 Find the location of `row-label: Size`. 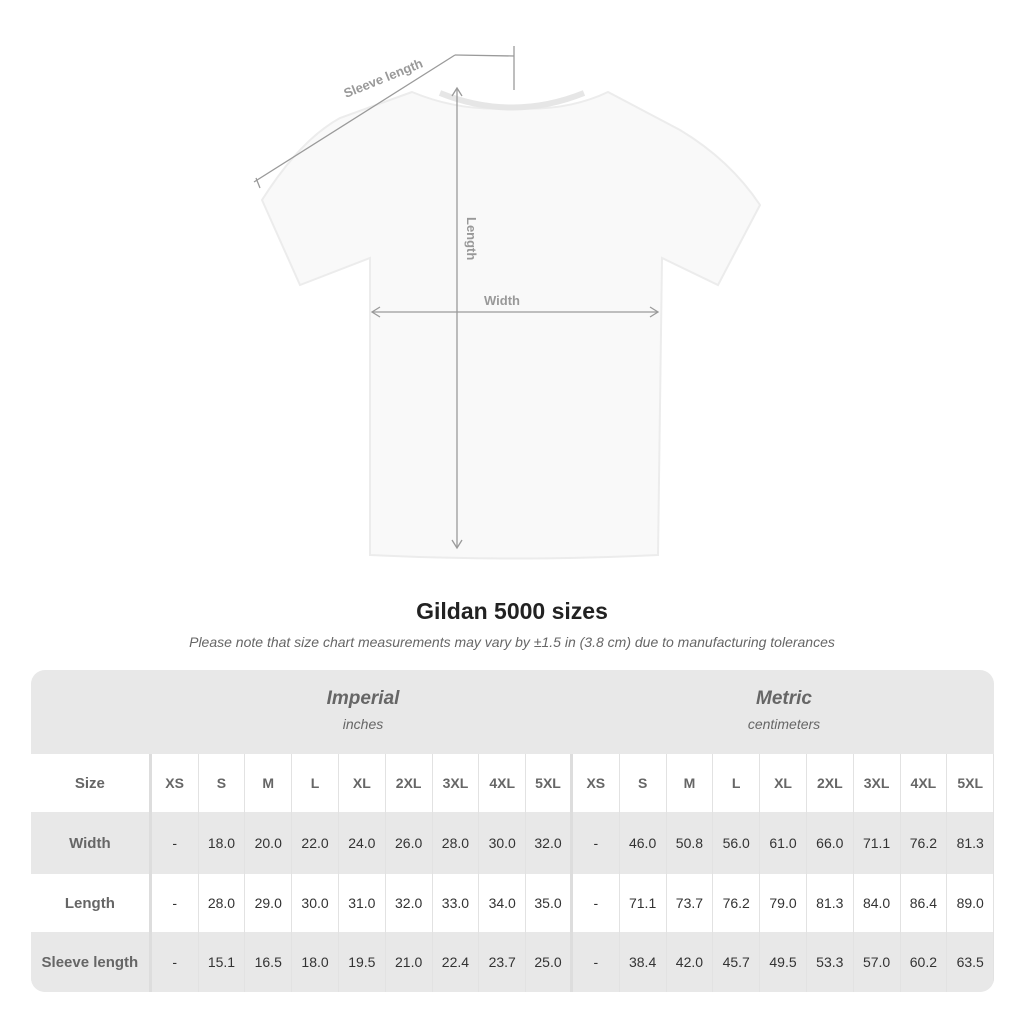

row-label: Size is located at coordinates (91, 783).